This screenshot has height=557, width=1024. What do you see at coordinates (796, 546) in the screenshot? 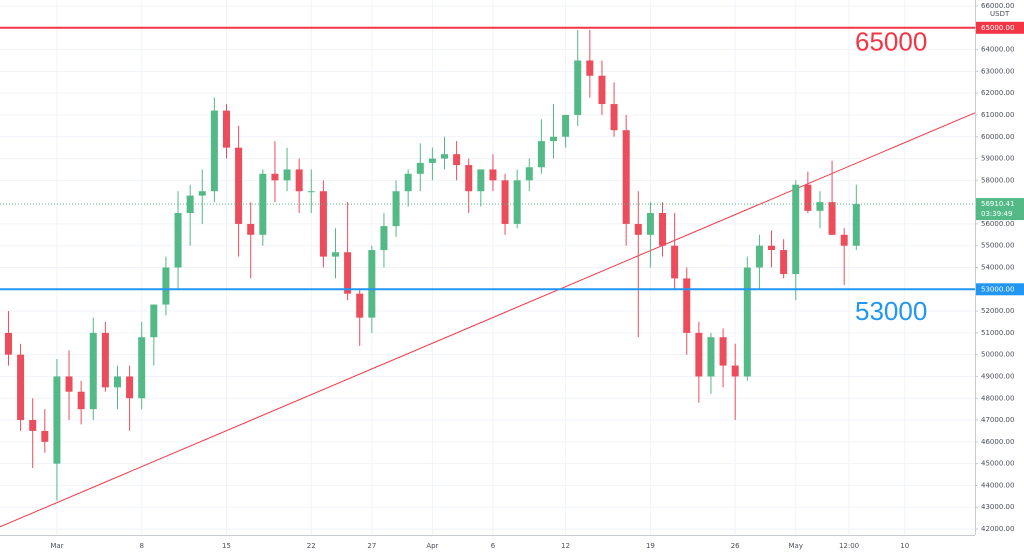
I see `x-tick-label: May` at bounding box center [796, 546].